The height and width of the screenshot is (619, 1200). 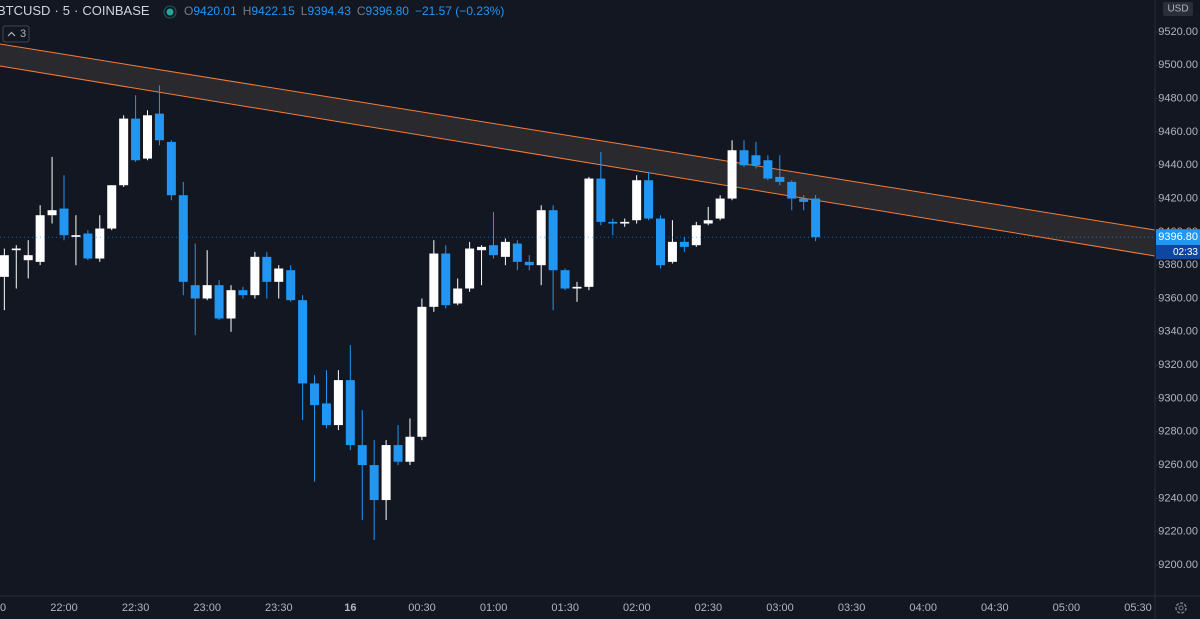 I want to click on x-tick-label: 03:30, so click(x=852, y=608).